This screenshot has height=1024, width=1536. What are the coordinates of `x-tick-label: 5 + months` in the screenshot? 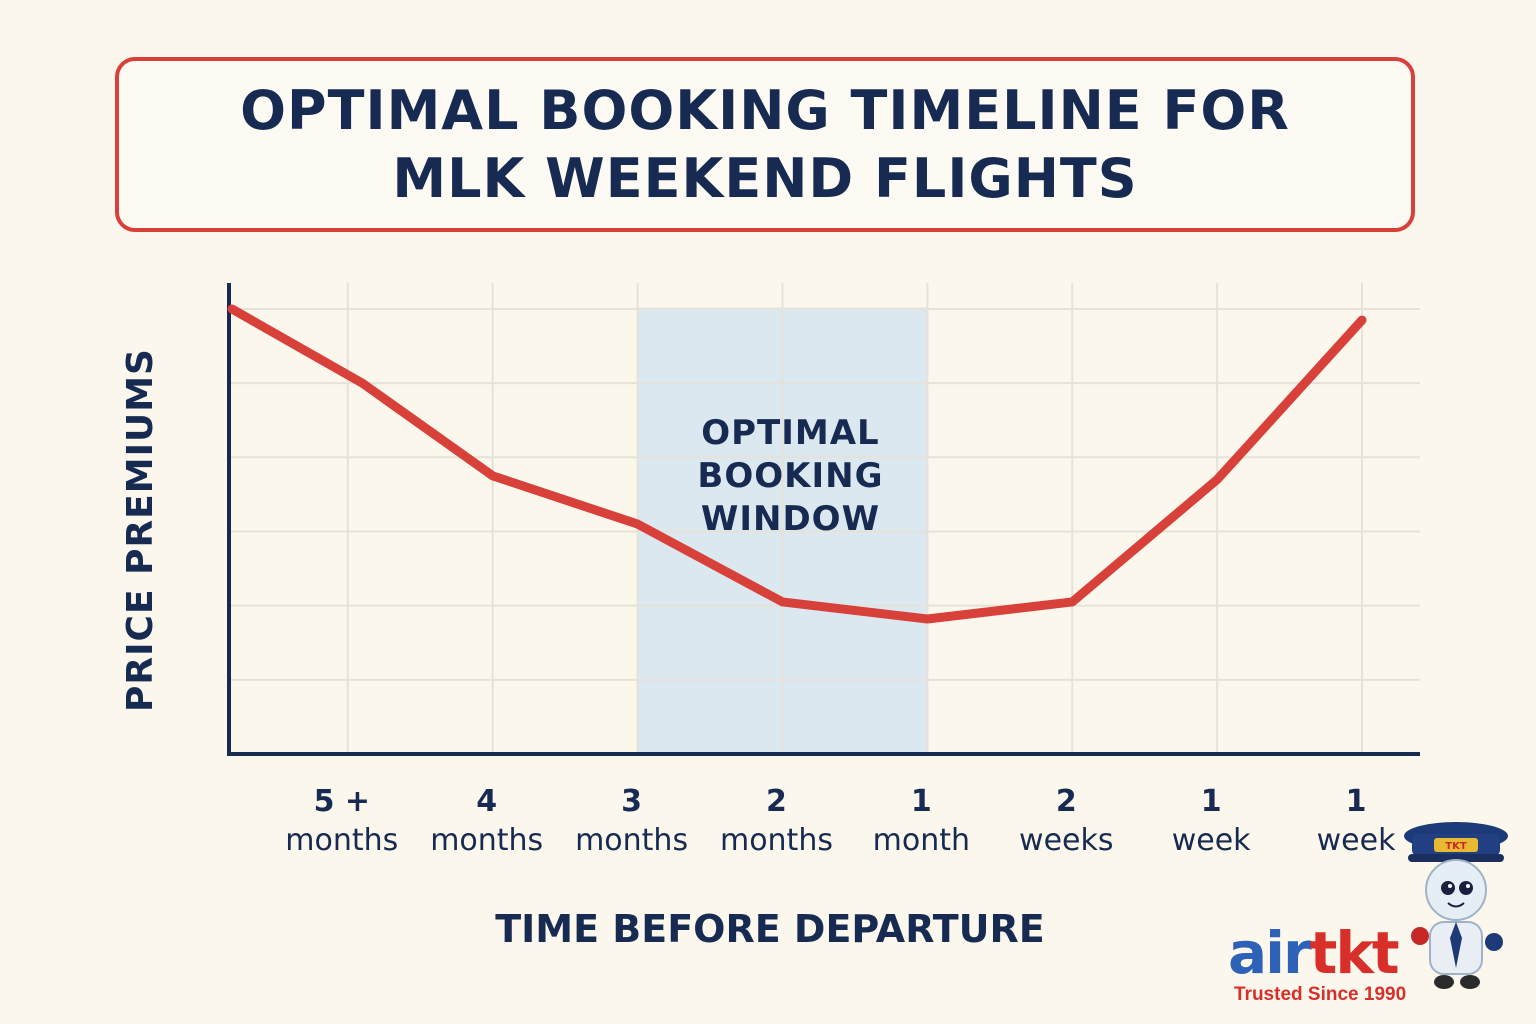 It's located at (341, 821).